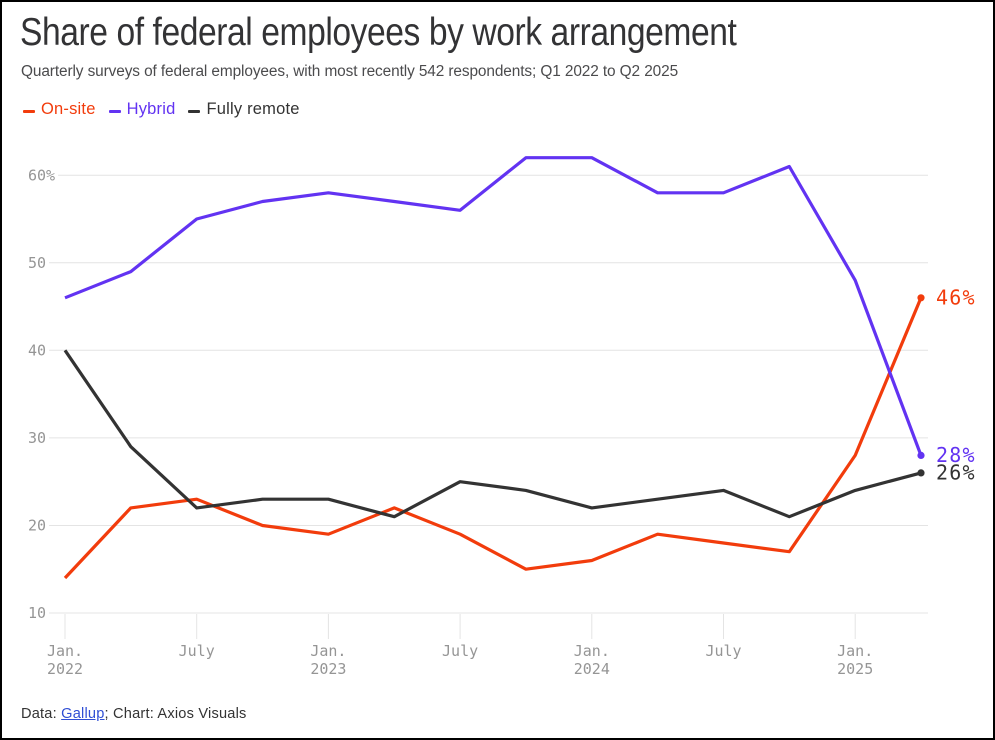  Describe the element at coordinates (37, 263) in the screenshot. I see `y-axis-label: 50` at that location.